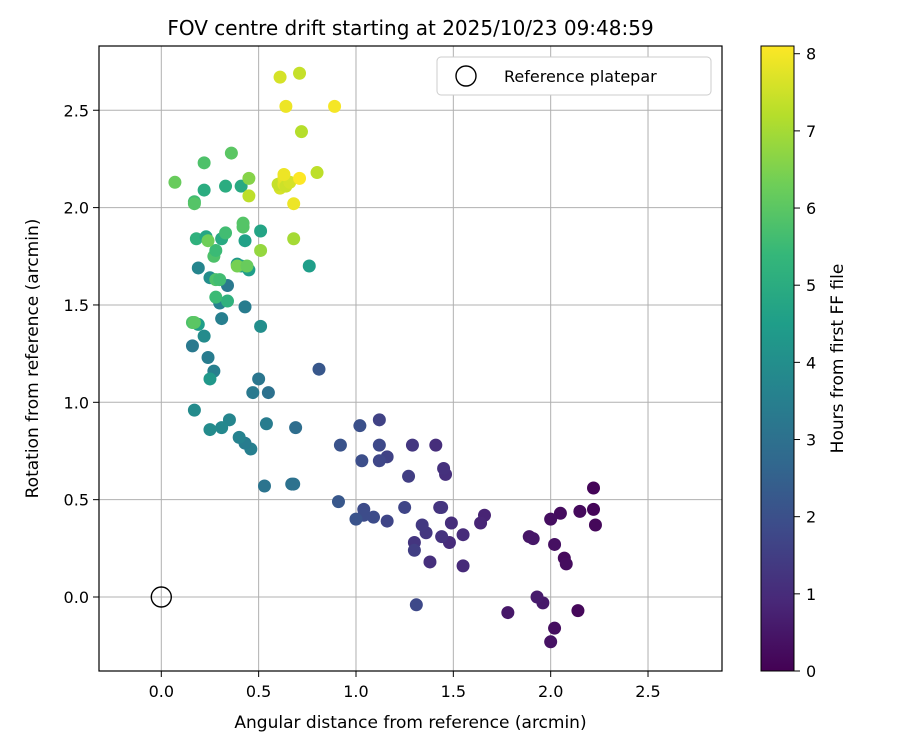  What do you see at coordinates (811, 131) in the screenshot?
I see `colorbar-tick-label: 7` at bounding box center [811, 131].